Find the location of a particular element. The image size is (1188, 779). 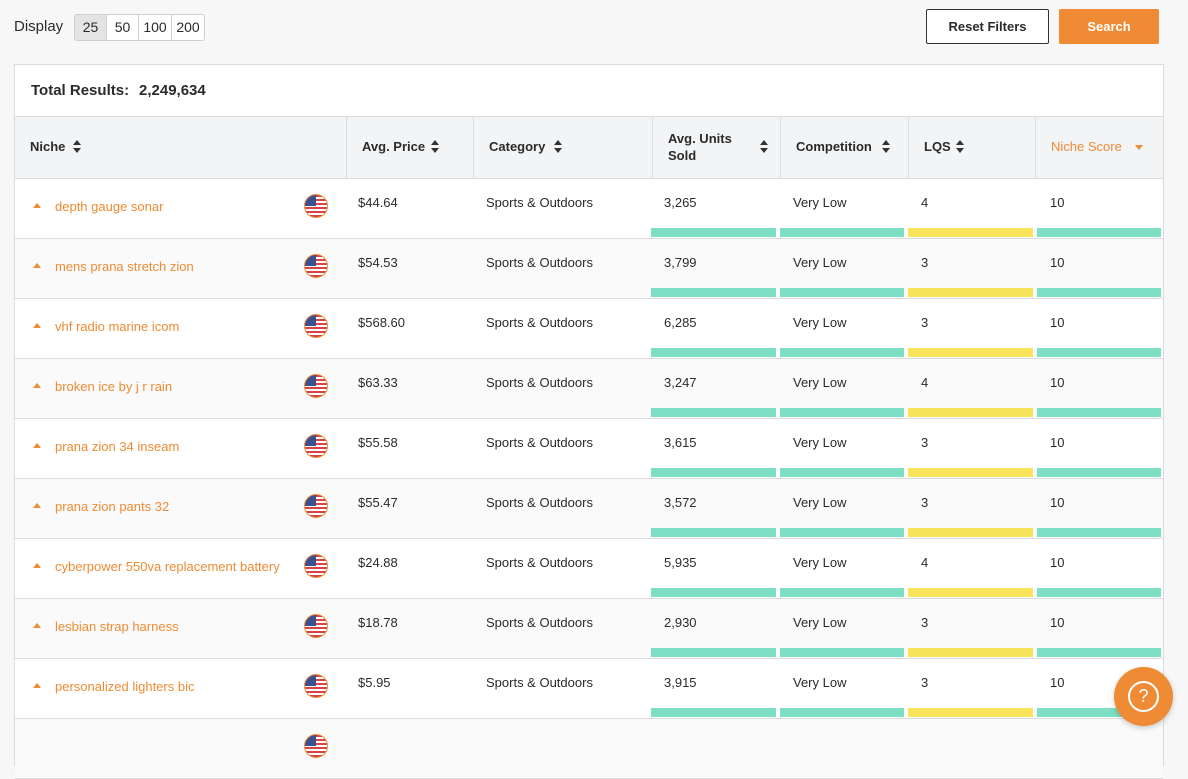

page-size-50-button: 50 is located at coordinates (123, 27).